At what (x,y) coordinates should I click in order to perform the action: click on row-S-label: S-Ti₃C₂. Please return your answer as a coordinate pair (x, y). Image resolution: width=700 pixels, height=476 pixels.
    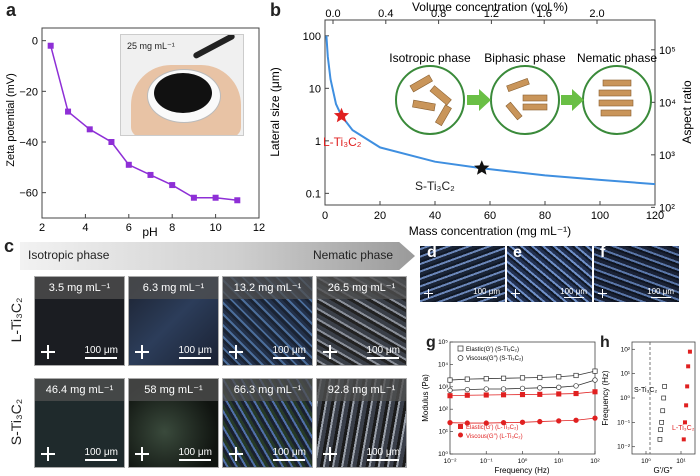
    Looking at the image, I should click on (16, 422).